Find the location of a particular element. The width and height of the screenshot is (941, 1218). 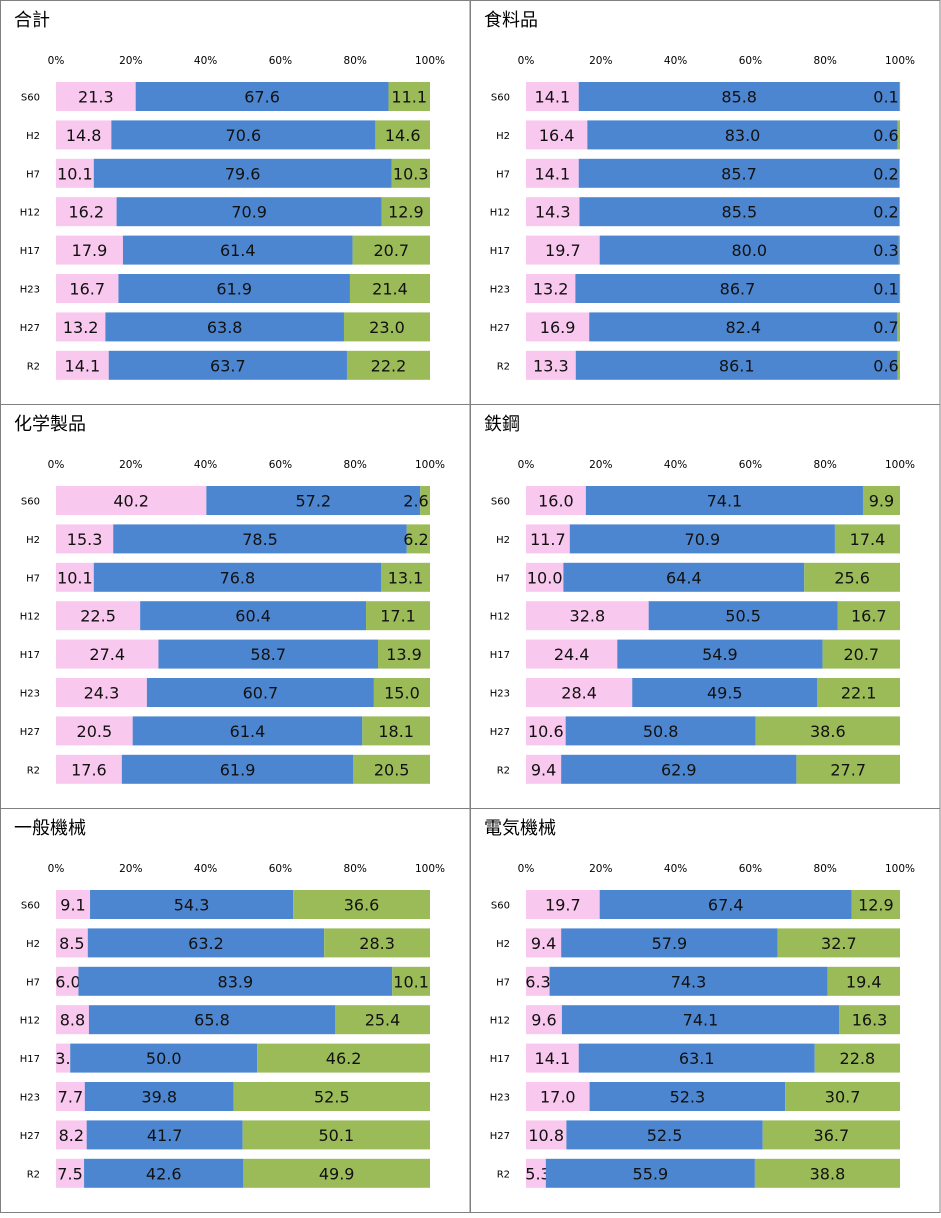

x-tick-label: 40% is located at coordinates (205, 61).